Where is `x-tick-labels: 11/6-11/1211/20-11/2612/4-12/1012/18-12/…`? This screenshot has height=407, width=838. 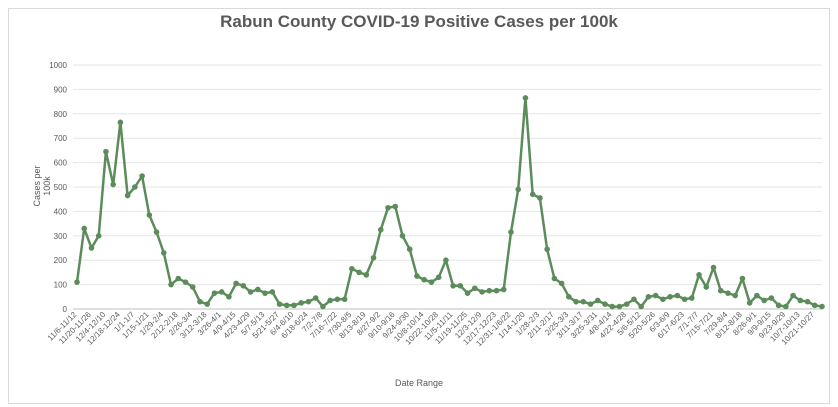 x-tick-labels: 11/6-11/1211/20-11/2612/4-12/1012/18-12/… is located at coordinates (431, 329).